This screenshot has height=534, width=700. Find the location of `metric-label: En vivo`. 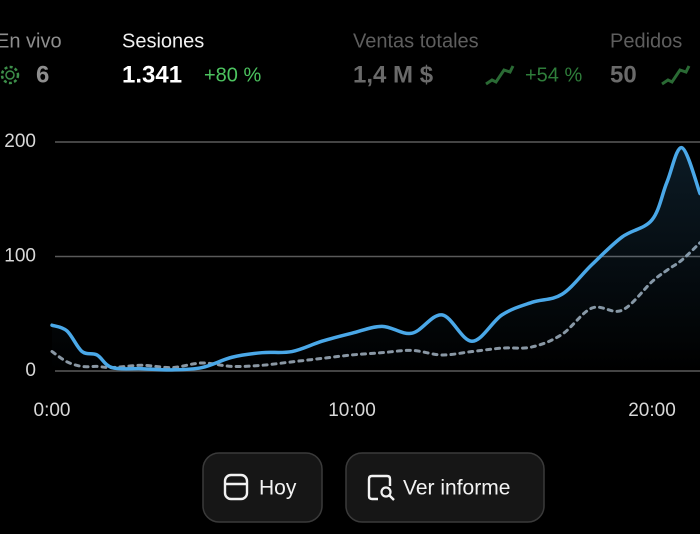

metric-label: En vivo is located at coordinates (31, 41).